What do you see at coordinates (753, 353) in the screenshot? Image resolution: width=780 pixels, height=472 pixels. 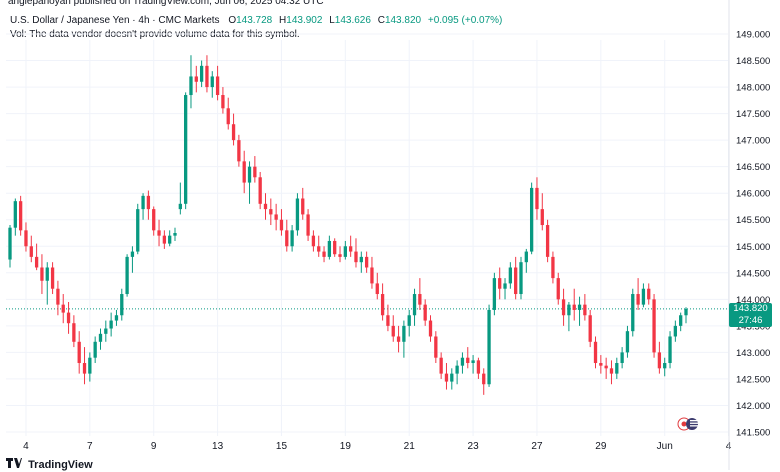 I see `y-tick-label: 143.000` at bounding box center [753, 353].